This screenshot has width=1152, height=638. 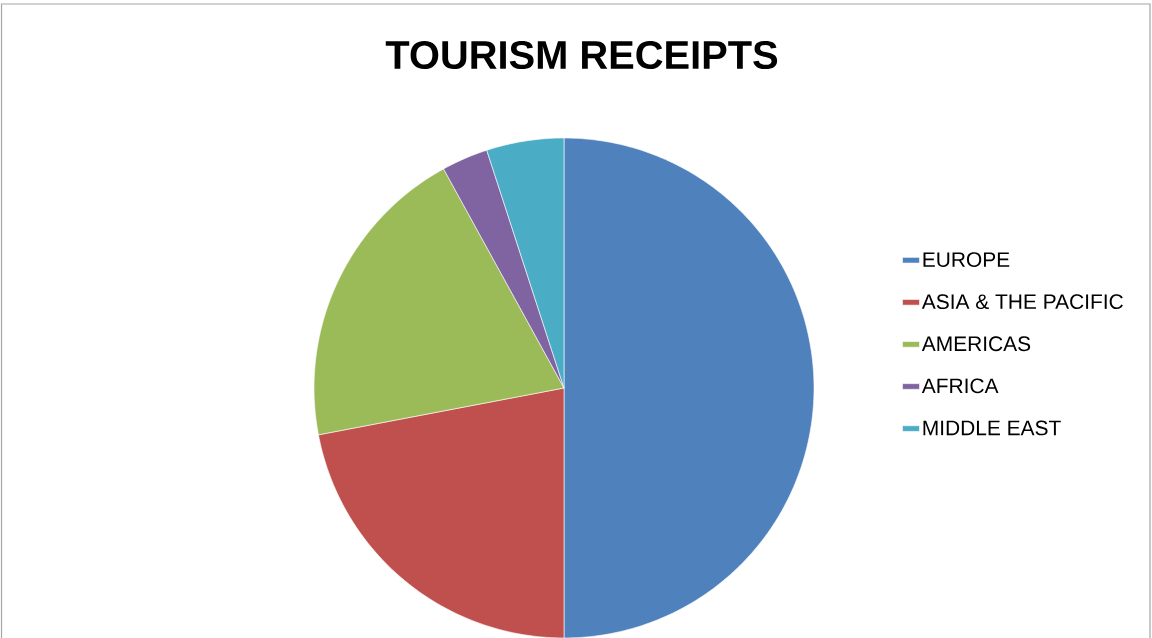 I want to click on legend-label: AMERICAS, so click(x=976, y=344).